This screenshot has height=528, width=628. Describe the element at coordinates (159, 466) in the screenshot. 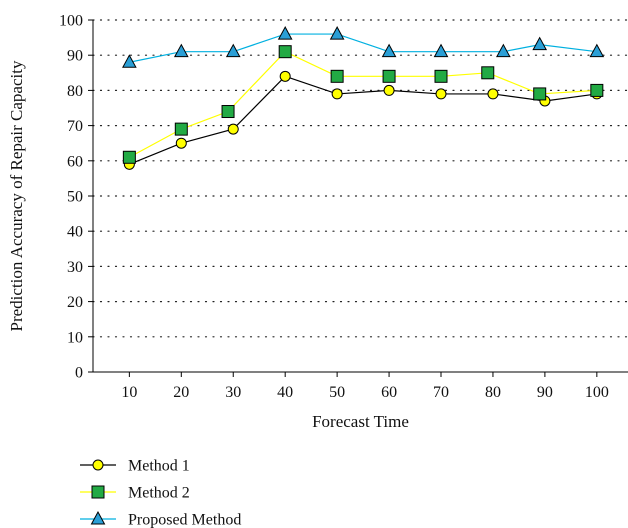

I see `legend-label-method-1: Method 1` at that location.